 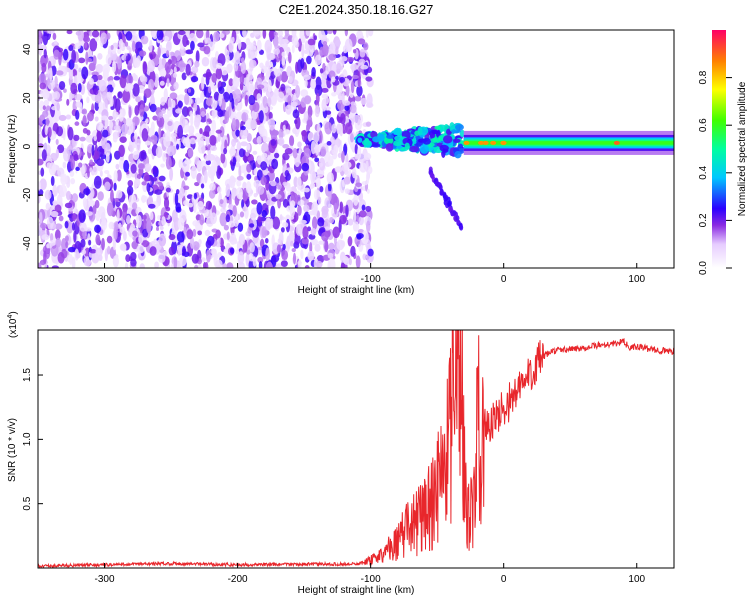 What do you see at coordinates (703, 77) in the screenshot?
I see `colorbar-tick-label: 0.8` at bounding box center [703, 77].